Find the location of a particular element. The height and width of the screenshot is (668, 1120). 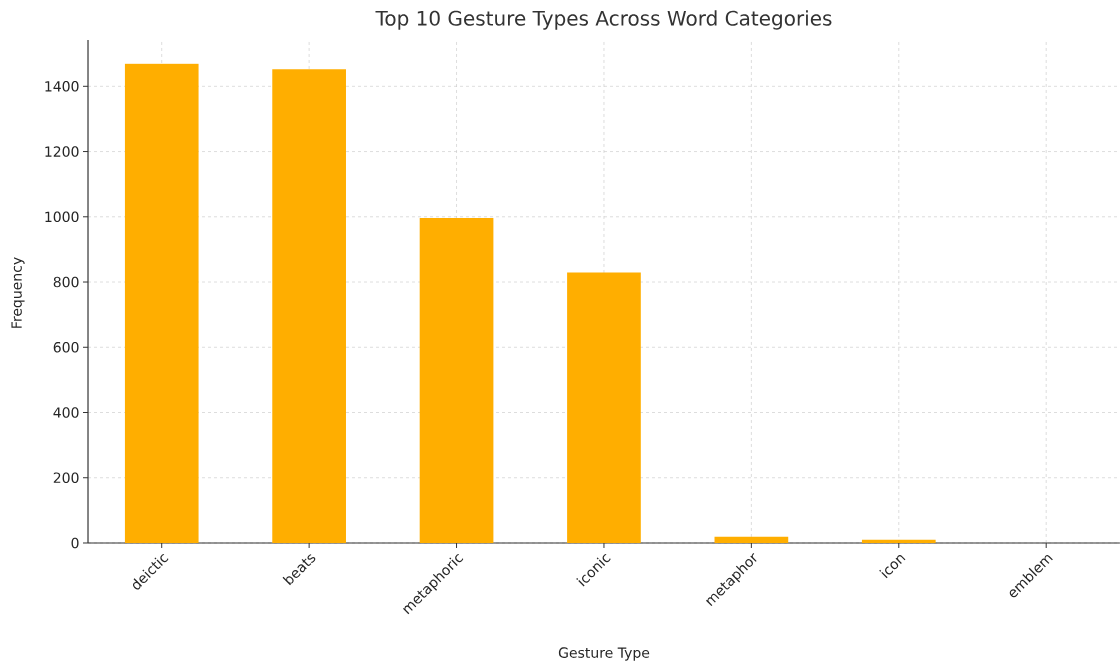

x-tick-label: icon is located at coordinates (892, 566).